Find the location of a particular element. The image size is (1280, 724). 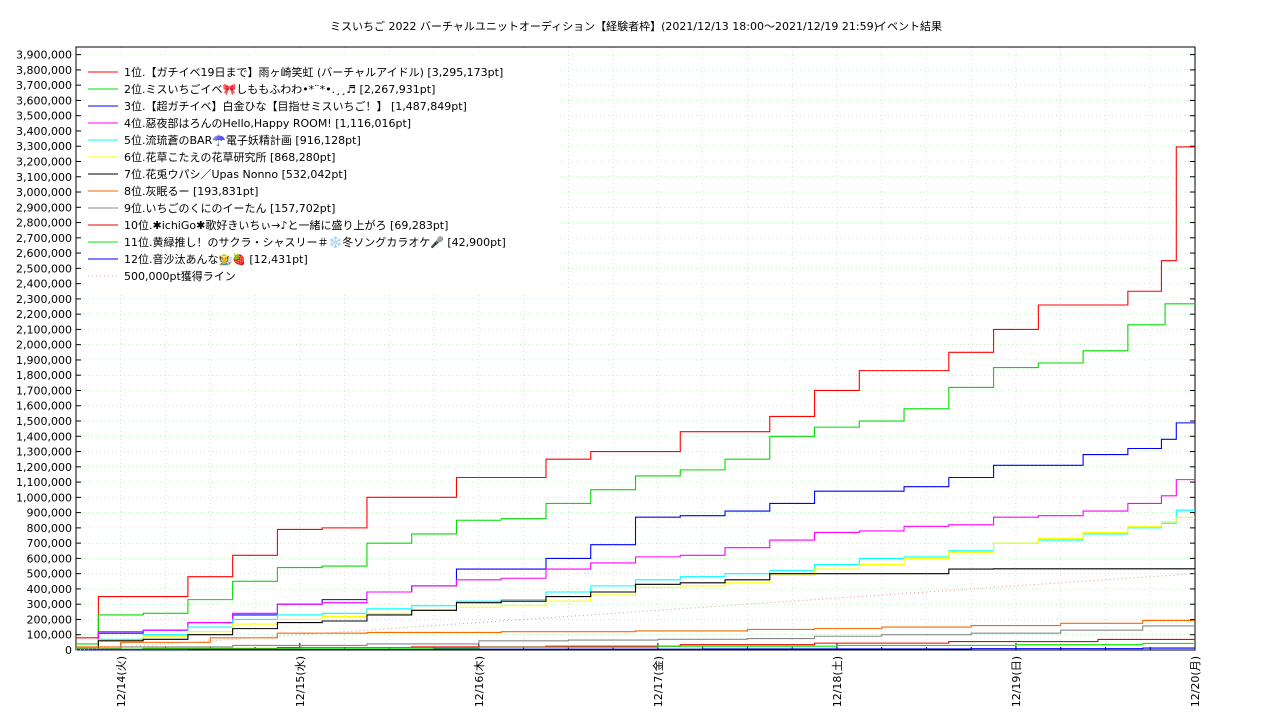

y-tick-label: 3,300,000 is located at coordinates (44, 146).